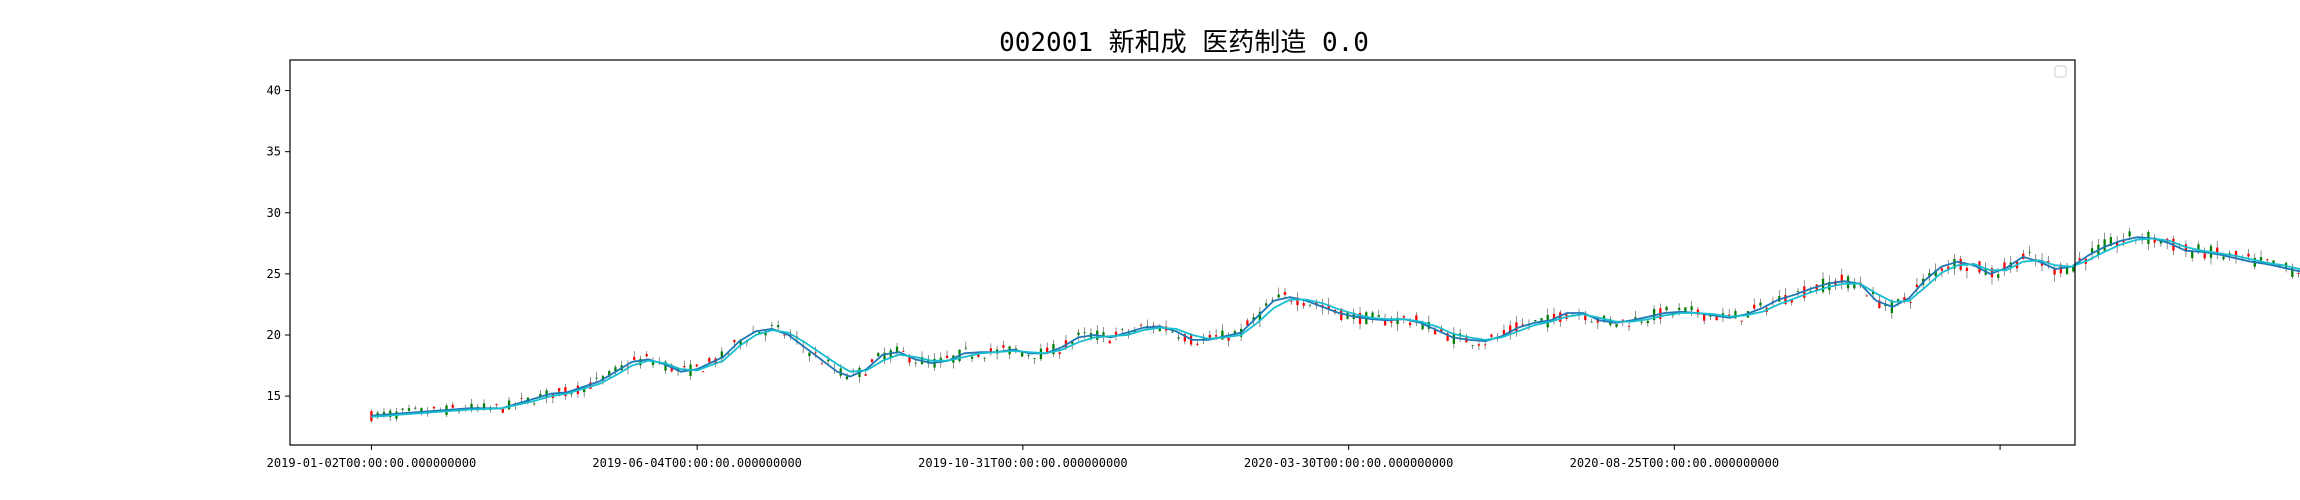  What do you see at coordinates (2060, 71) in the screenshot?
I see `legend-box` at bounding box center [2060, 71].